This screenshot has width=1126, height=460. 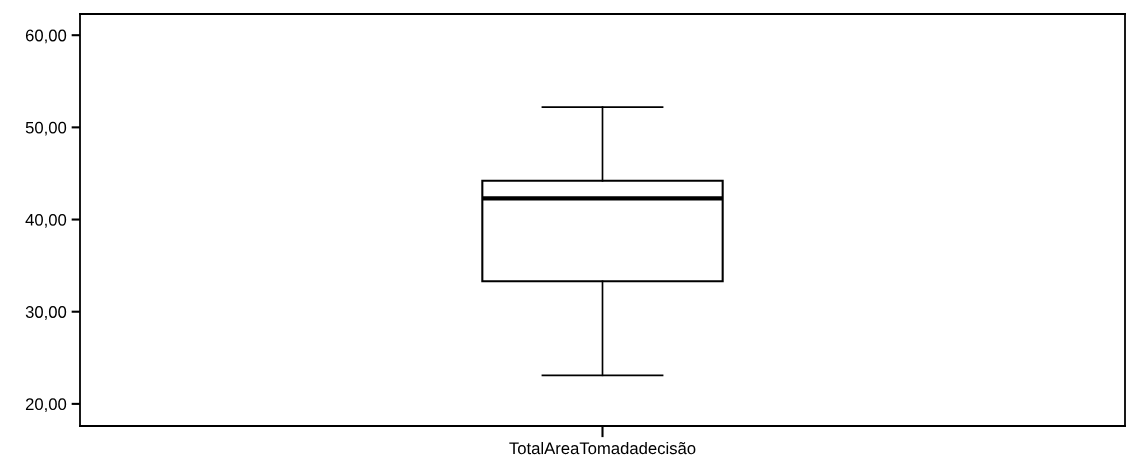 What do you see at coordinates (602, 448) in the screenshot?
I see `x-tick-label: TotalAreaTomadadecisão` at bounding box center [602, 448].